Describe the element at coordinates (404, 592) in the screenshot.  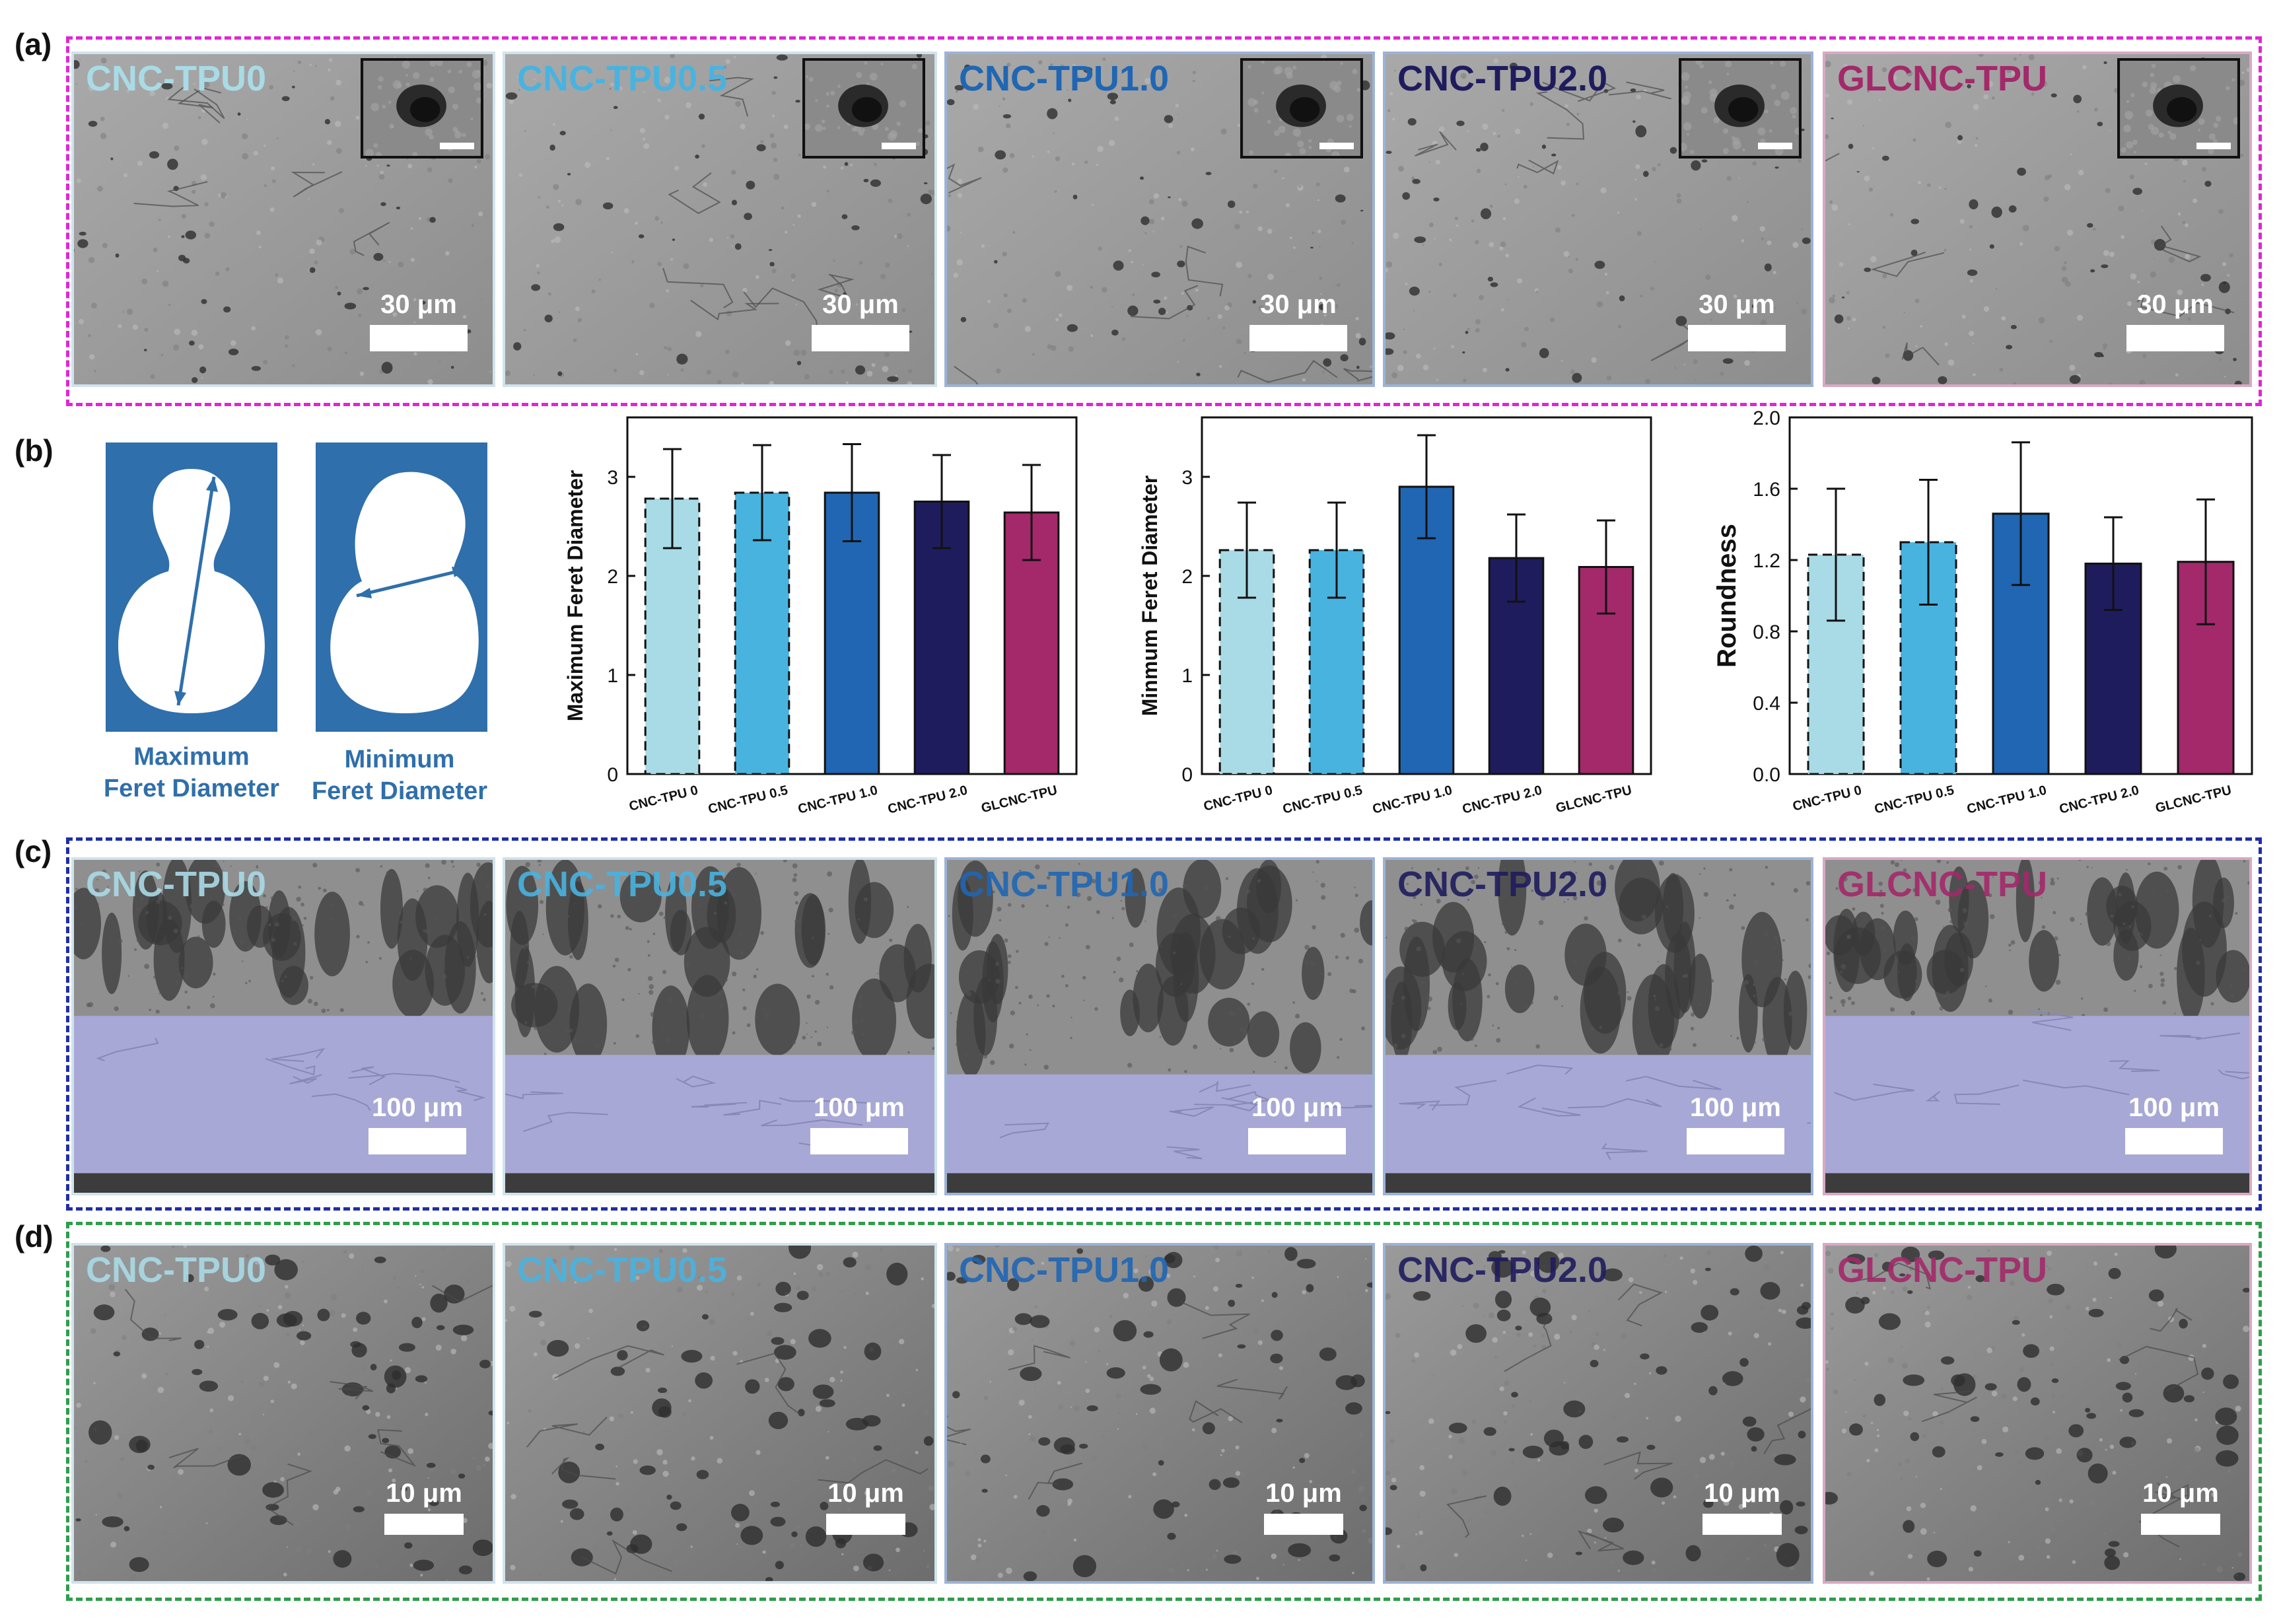
I see `min-feret-particle-shape` at that location.